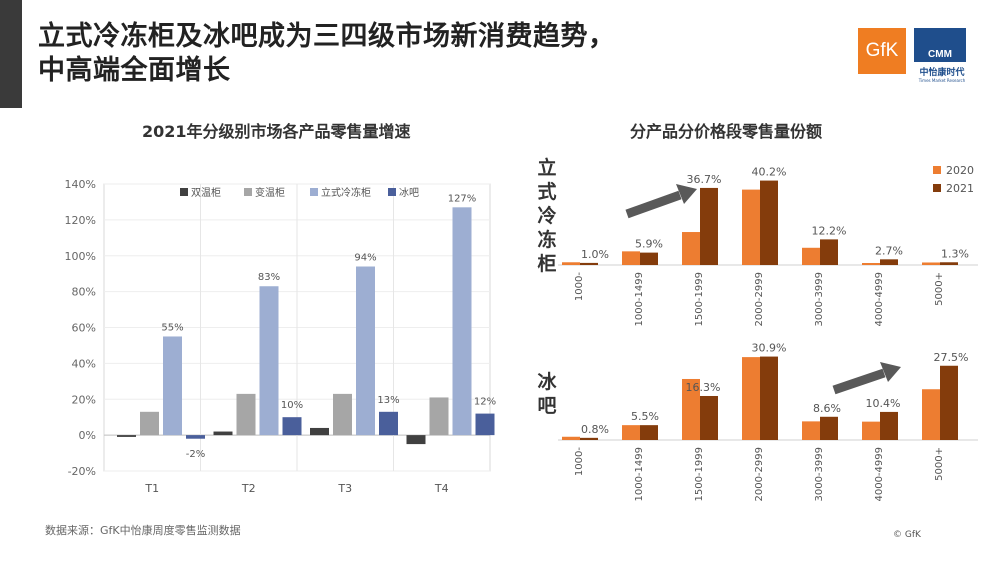 Image resolution: width=1000 pixels, height=563 pixels. I want to click on freezer-data-label: 40.2%, so click(769, 172).